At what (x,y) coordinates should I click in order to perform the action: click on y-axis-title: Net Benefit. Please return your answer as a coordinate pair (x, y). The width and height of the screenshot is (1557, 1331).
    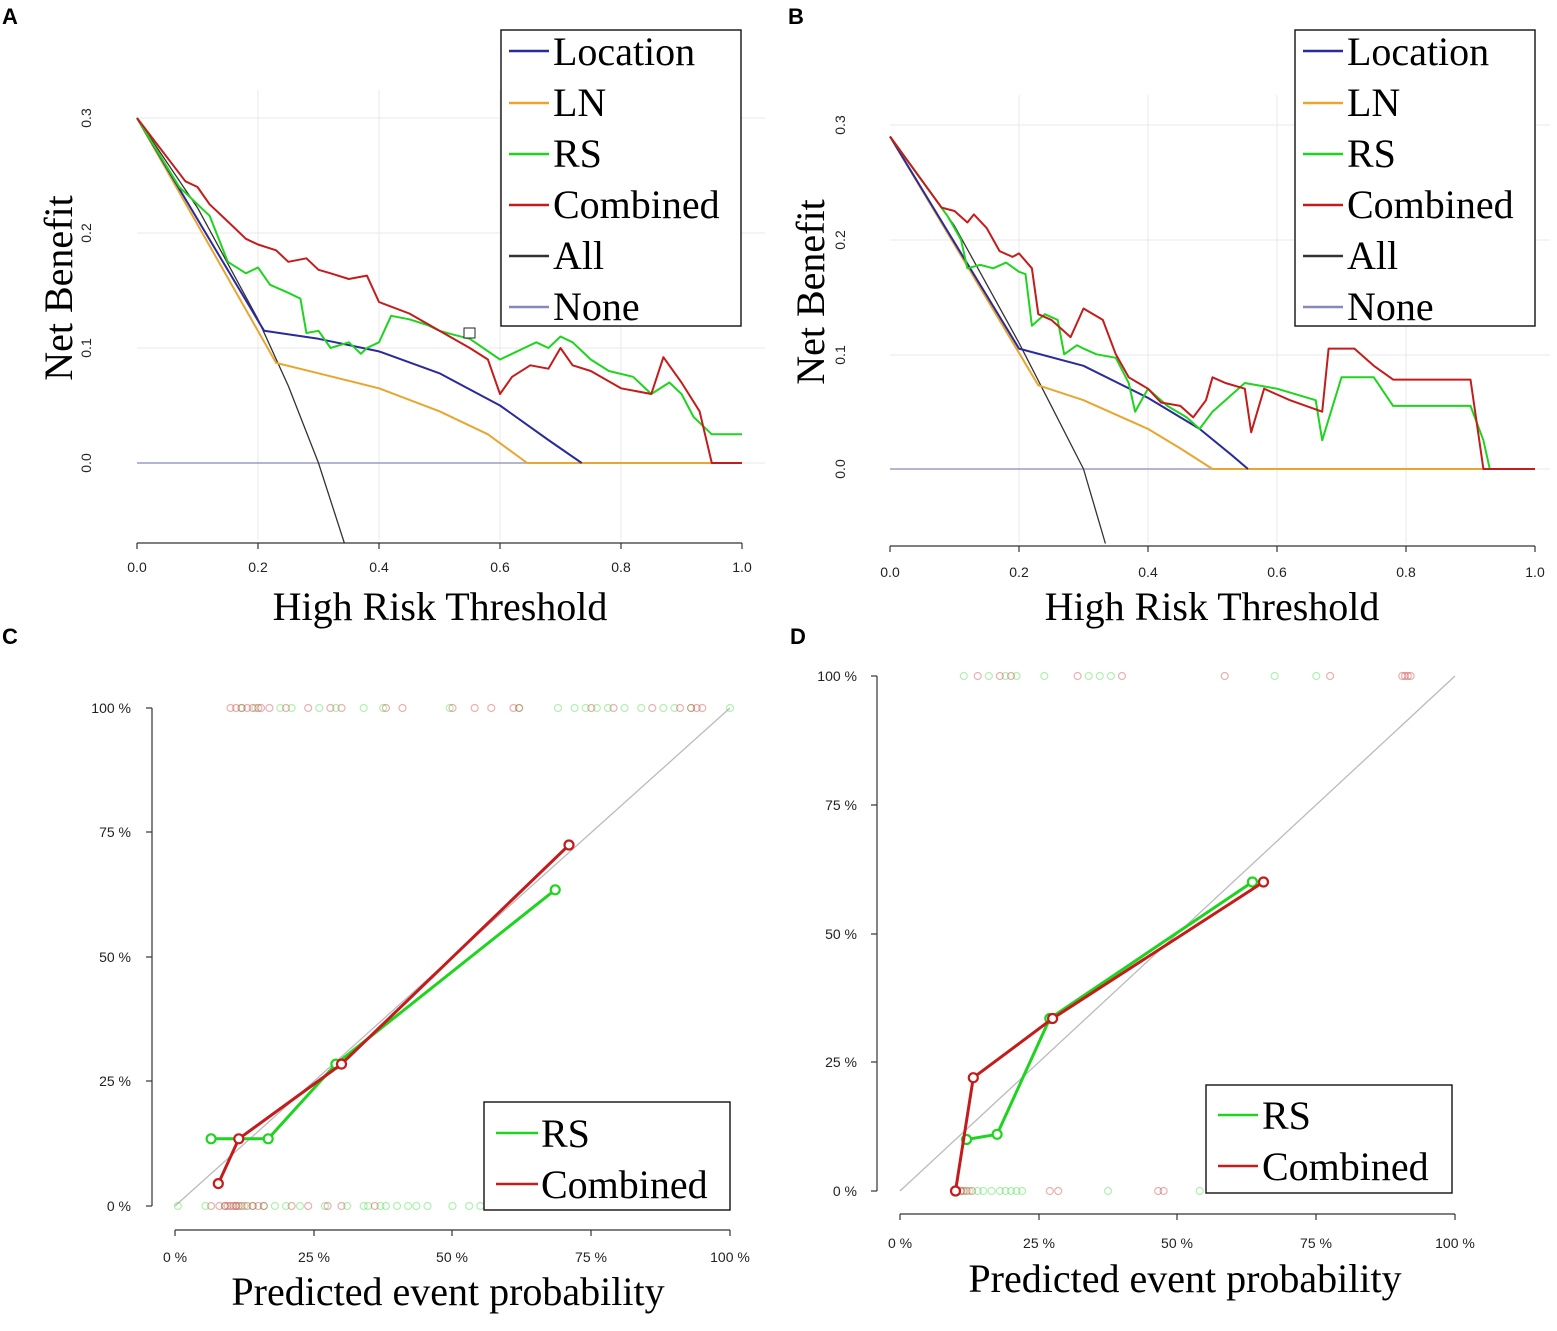
    Looking at the image, I should click on (810, 292).